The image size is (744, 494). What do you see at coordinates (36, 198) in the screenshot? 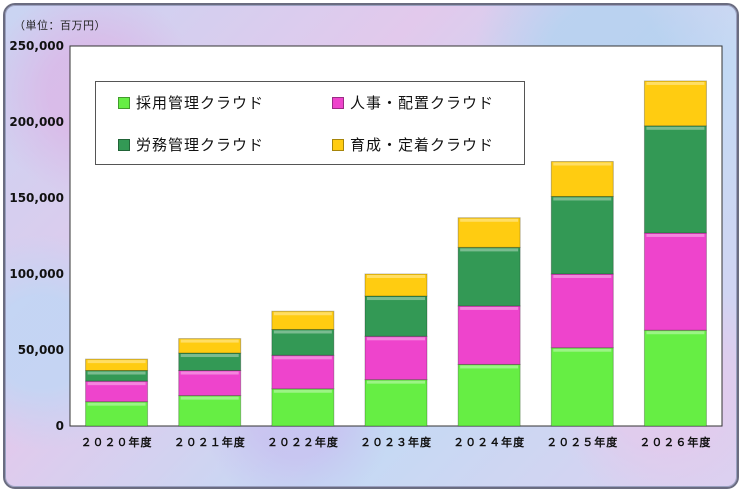
I see `y-tick-label: 150,000` at bounding box center [36, 198].